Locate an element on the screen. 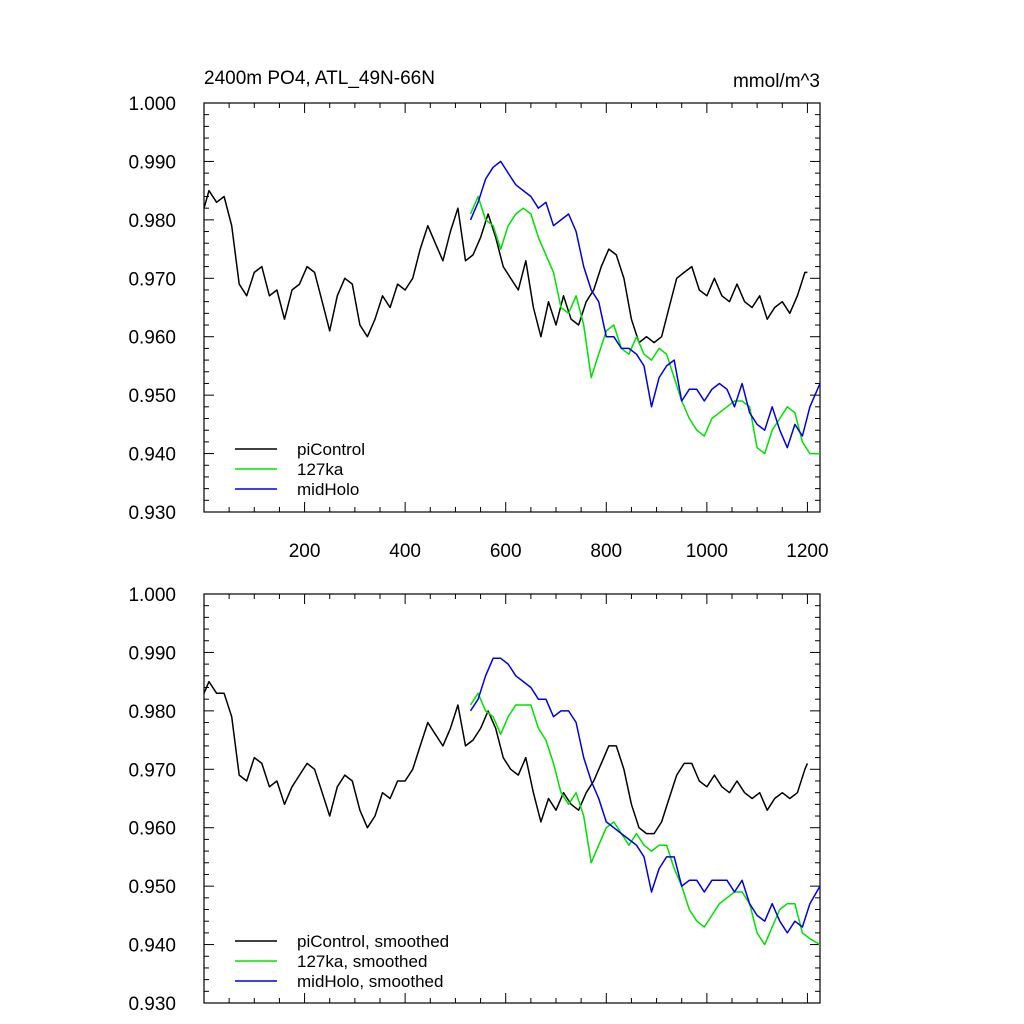 The width and height of the screenshot is (1024, 1024). bottom-legend-label-3: midHolo, smoothed is located at coordinates (370, 981).